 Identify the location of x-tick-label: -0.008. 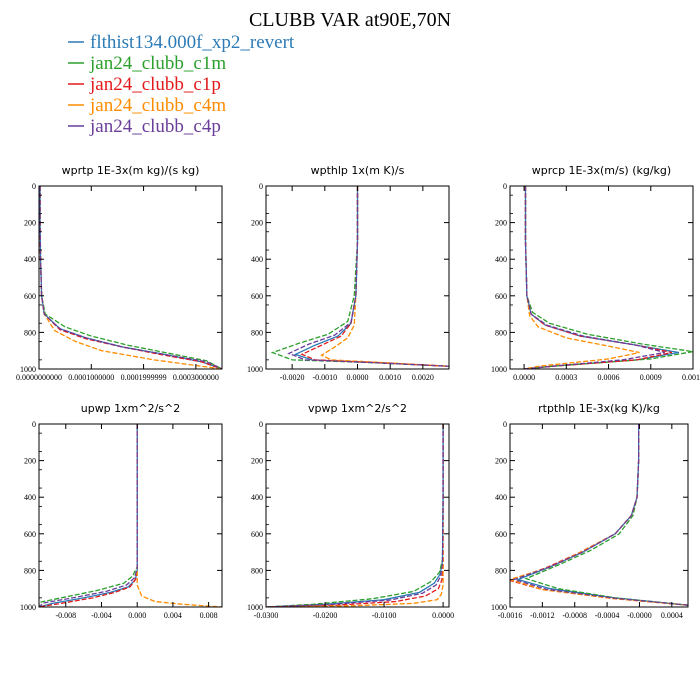
(65, 615).